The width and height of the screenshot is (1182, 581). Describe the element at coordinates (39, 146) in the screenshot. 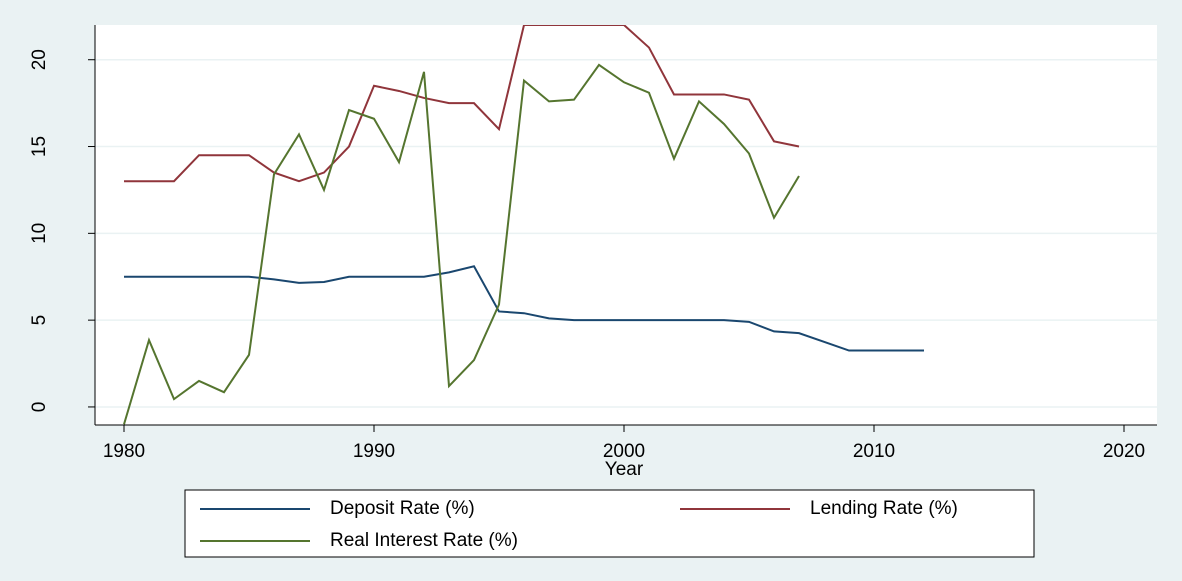

I see `y-tick-label: 15` at that location.